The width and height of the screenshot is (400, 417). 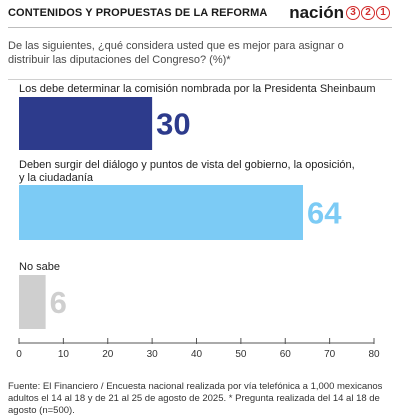 I want to click on brand-word: nación, so click(x=316, y=12).